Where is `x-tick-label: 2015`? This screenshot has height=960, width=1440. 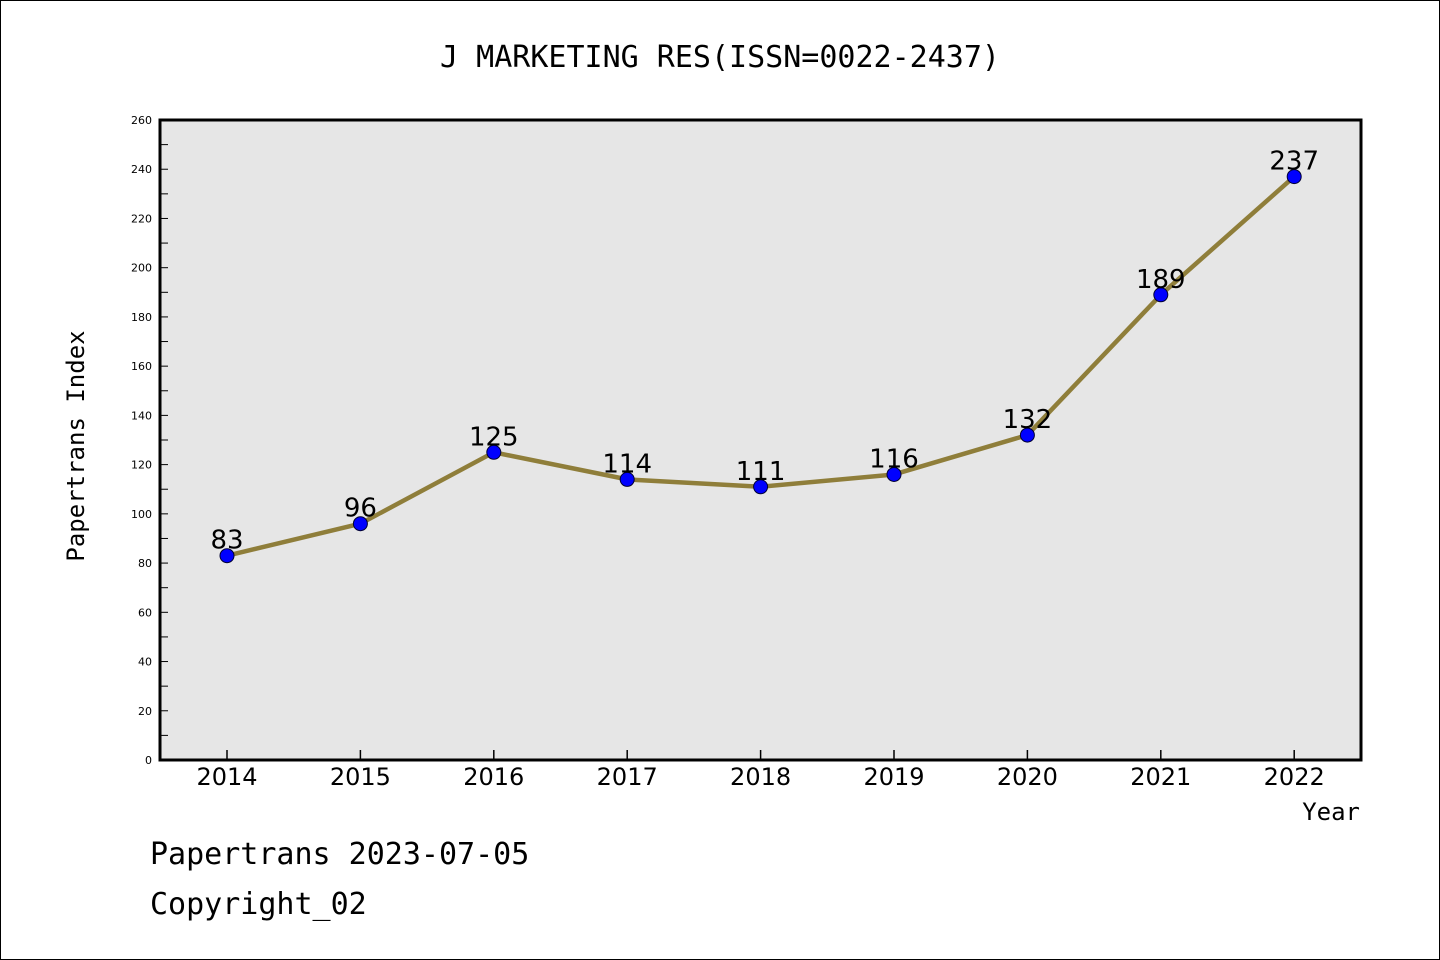
x-tick-label: 2015 is located at coordinates (360, 777).